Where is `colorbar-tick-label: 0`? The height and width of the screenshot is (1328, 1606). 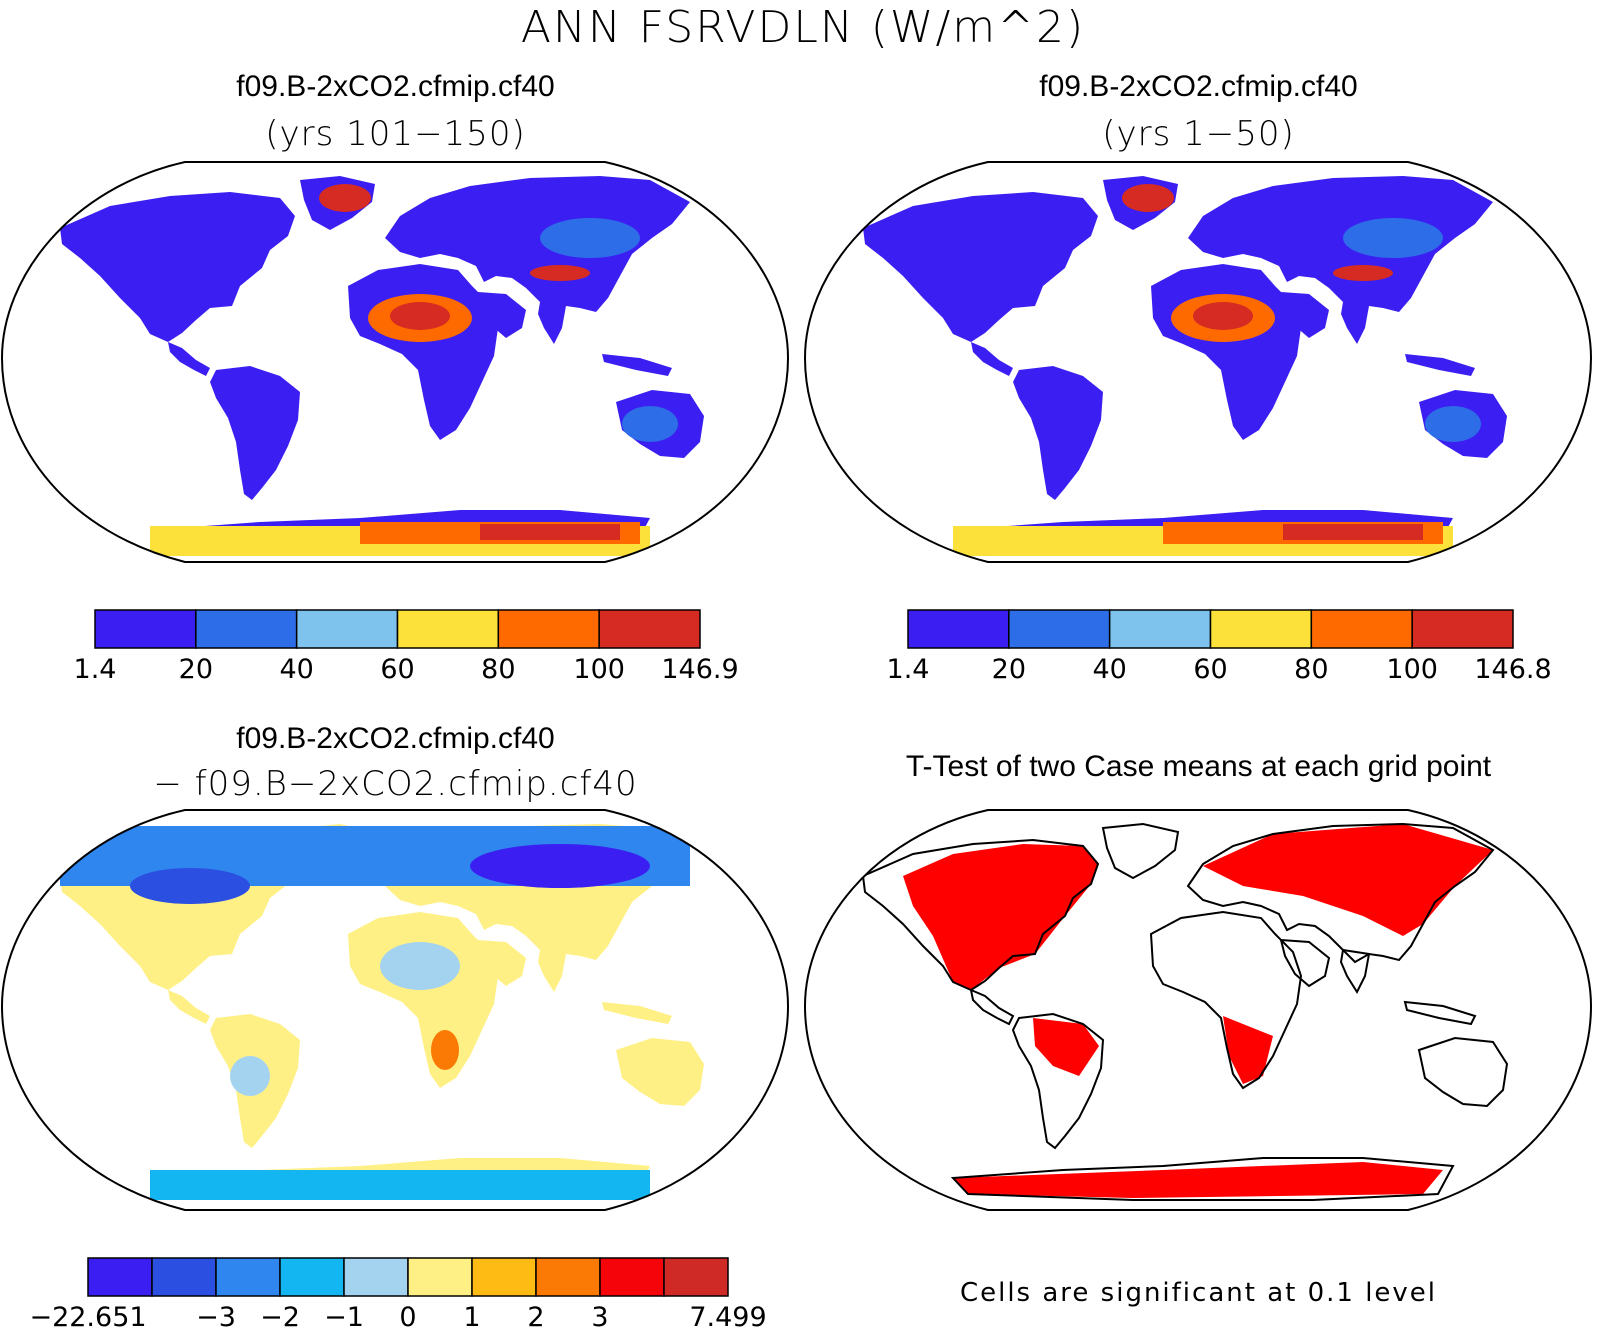 colorbar-tick-label: 0 is located at coordinates (407, 1315).